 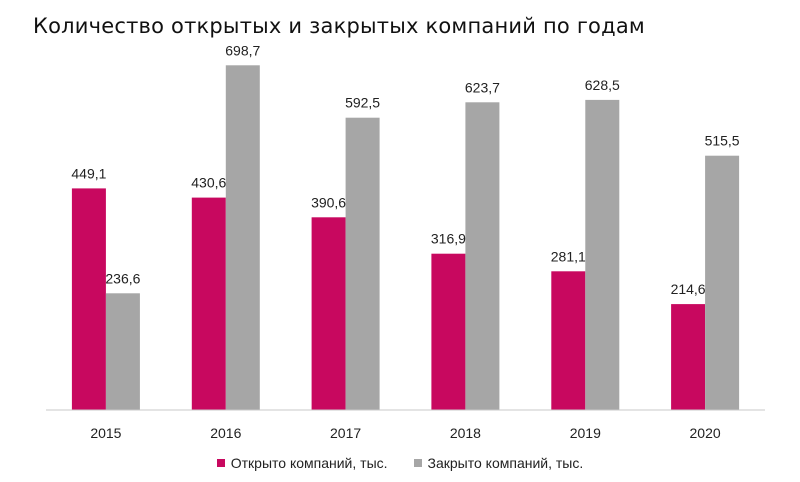 I want to click on x-tick-label-2016: 2016, so click(x=225, y=433).